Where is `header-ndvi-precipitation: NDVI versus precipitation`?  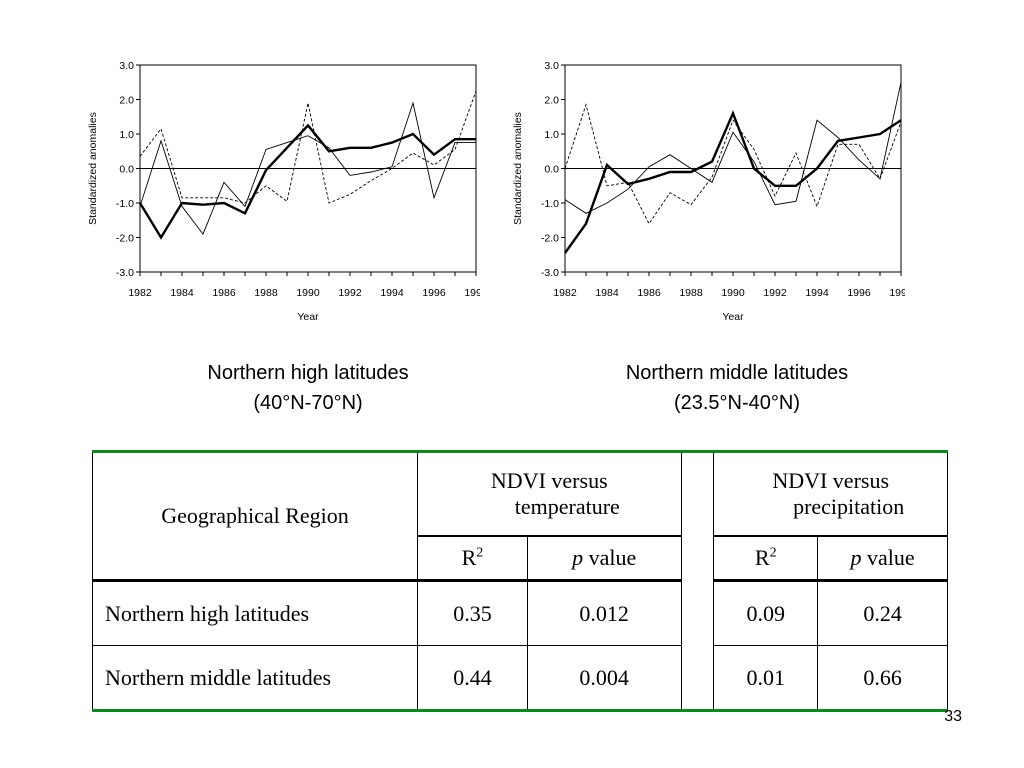
header-ndvi-precipitation: NDVI versus precipitation is located at coordinates (830, 494).